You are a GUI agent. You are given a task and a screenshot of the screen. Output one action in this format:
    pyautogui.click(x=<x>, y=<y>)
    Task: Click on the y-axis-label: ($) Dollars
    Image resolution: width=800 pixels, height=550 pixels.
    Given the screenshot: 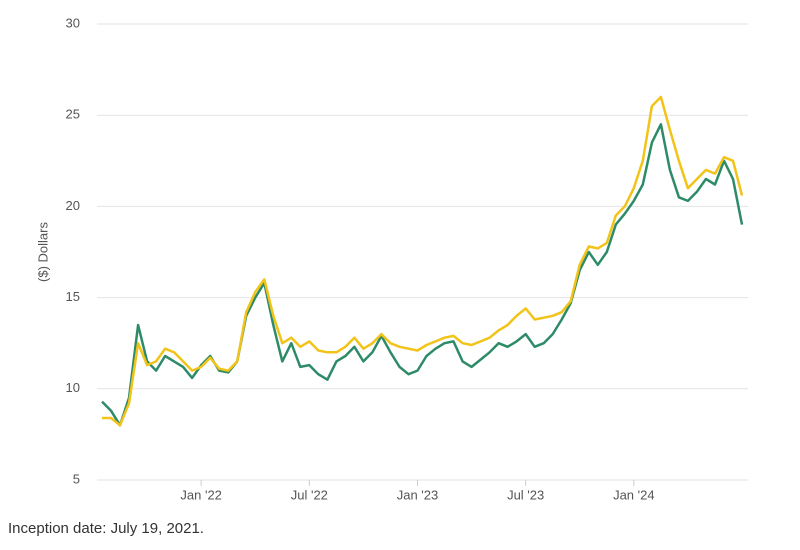 What is the action you would take?
    pyautogui.click(x=42, y=252)
    